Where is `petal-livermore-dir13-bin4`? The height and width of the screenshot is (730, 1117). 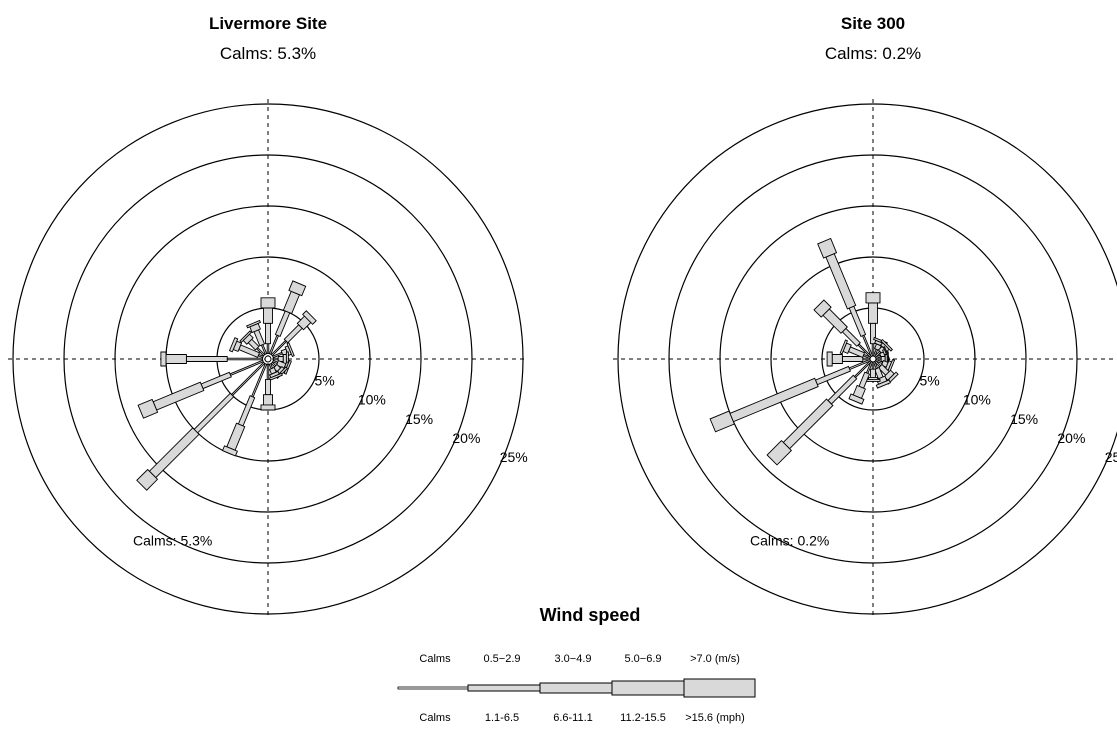 petal-livermore-dir13-bin4 is located at coordinates (233, 345).